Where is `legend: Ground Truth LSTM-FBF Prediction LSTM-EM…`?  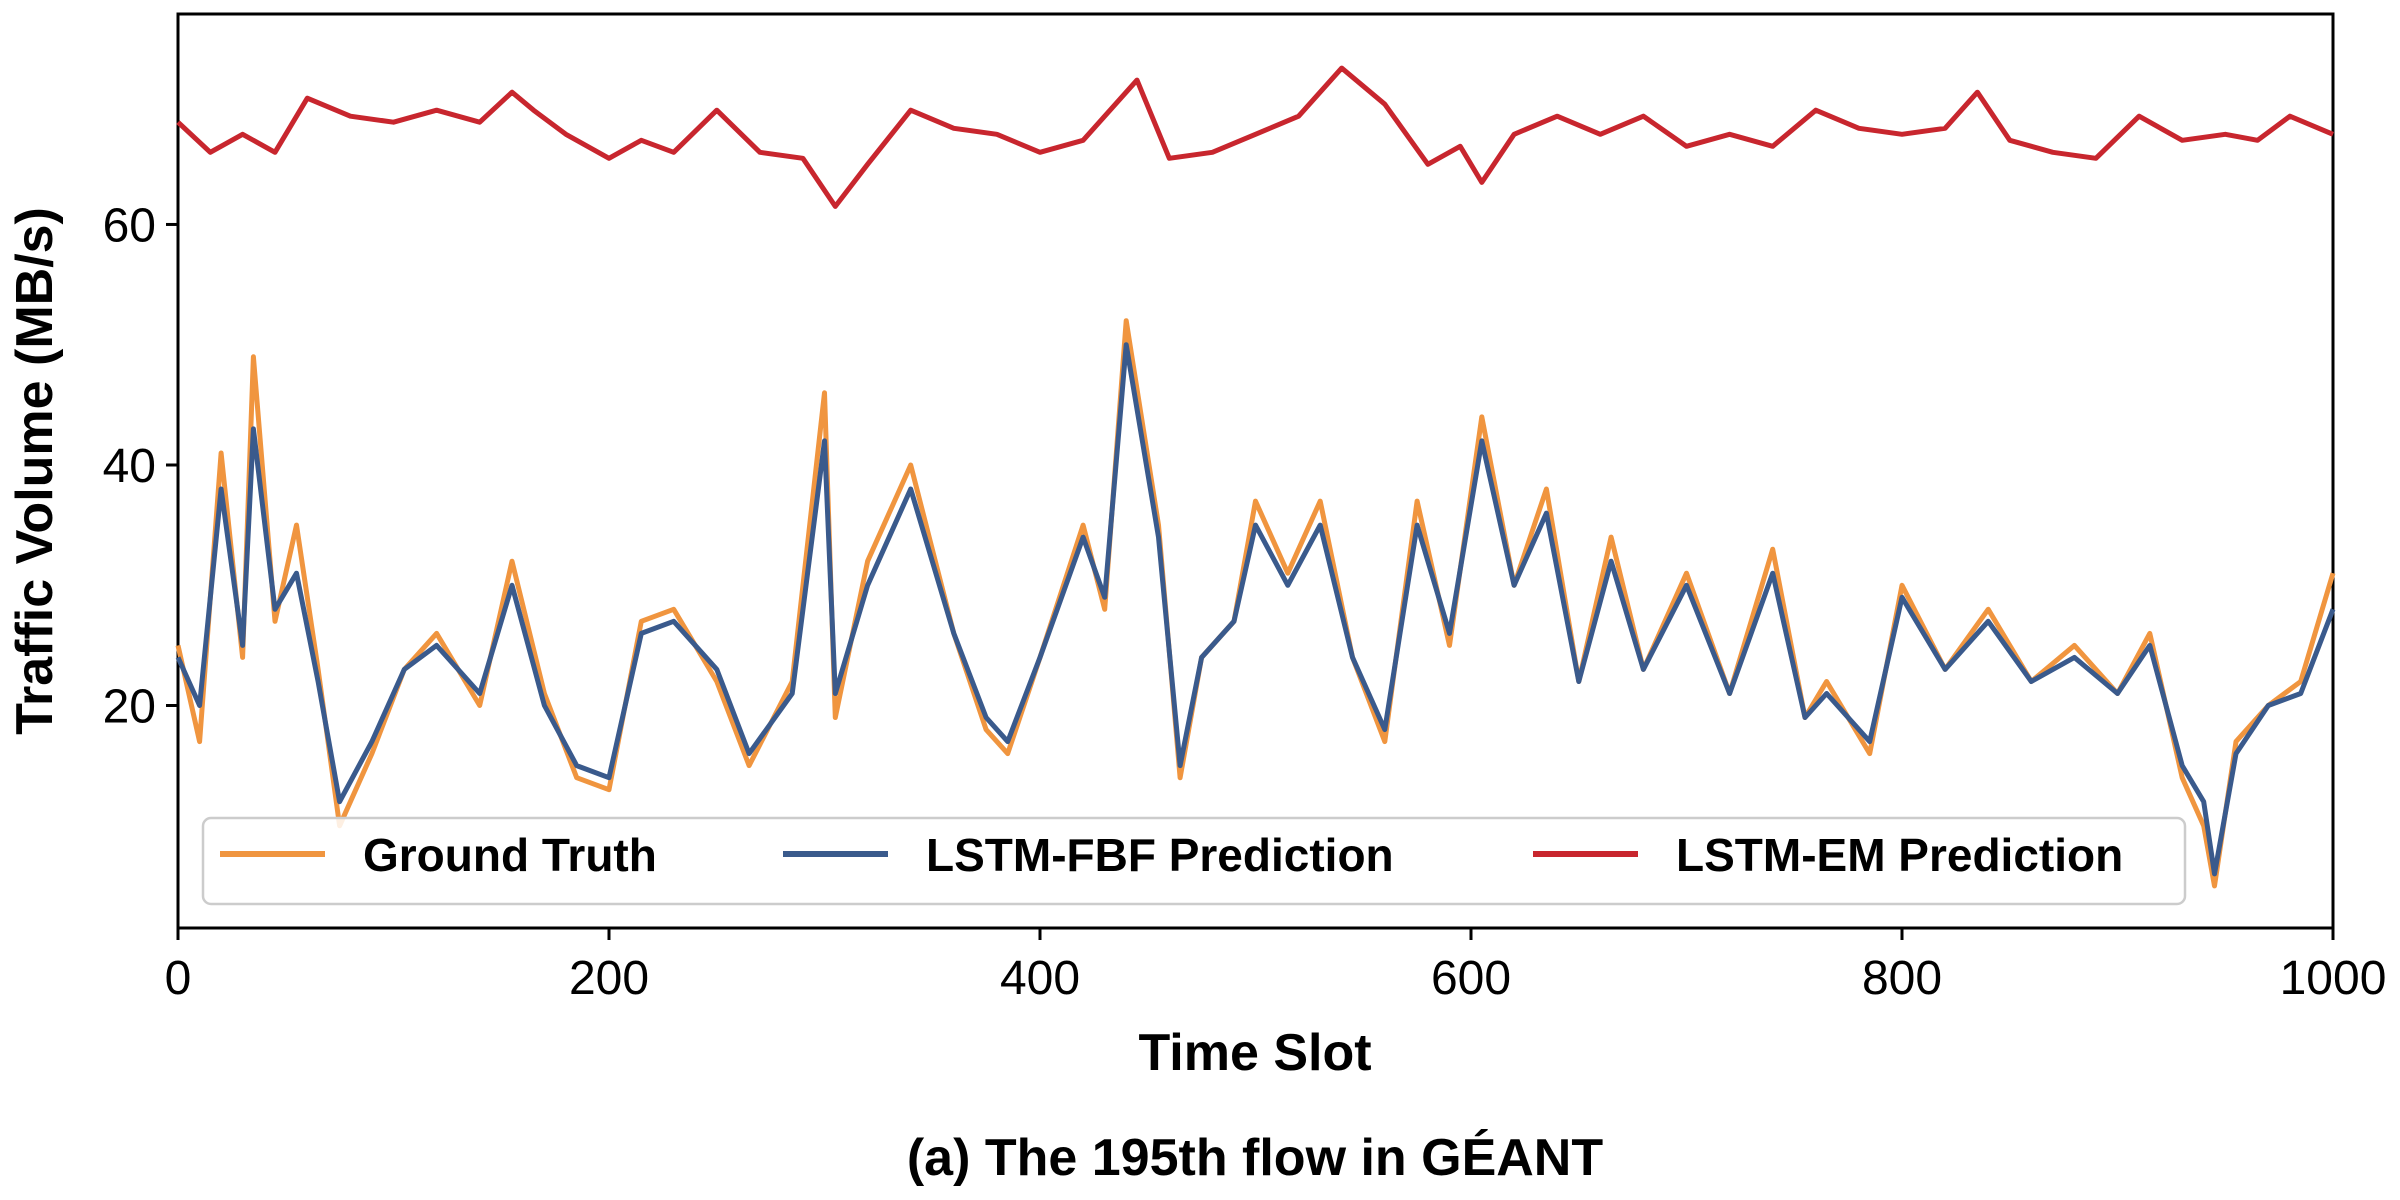
legend: Ground Truth LSTM-FBF Prediction LSTM-EM… is located at coordinates (1194, 861).